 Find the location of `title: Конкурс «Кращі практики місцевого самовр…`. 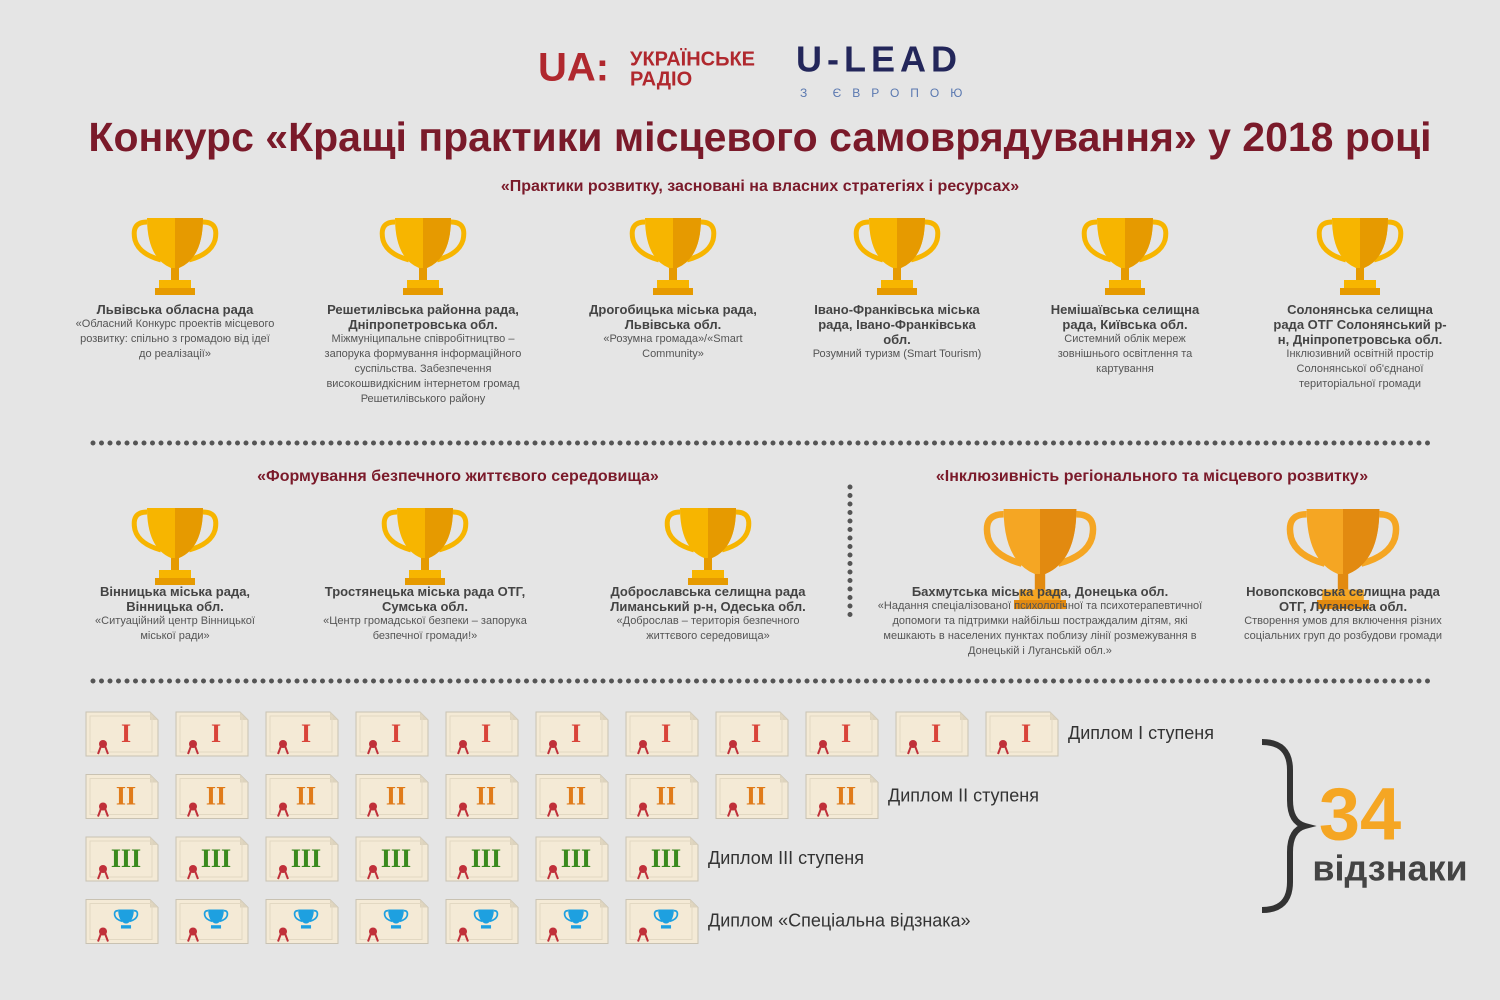

title: Конкурс «Кращі практики місцевого самовр… is located at coordinates (759, 137).